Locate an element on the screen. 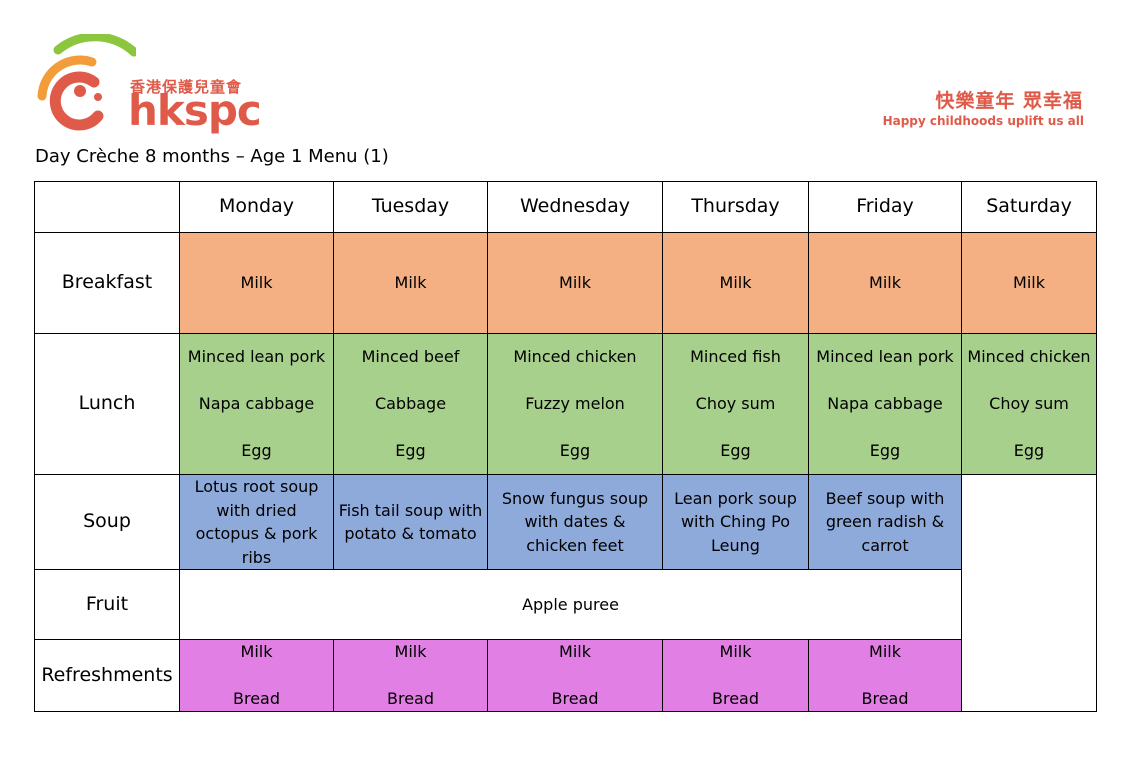 This screenshot has height=759, width=1135. breakfast-wednesday: Milk is located at coordinates (575, 283).